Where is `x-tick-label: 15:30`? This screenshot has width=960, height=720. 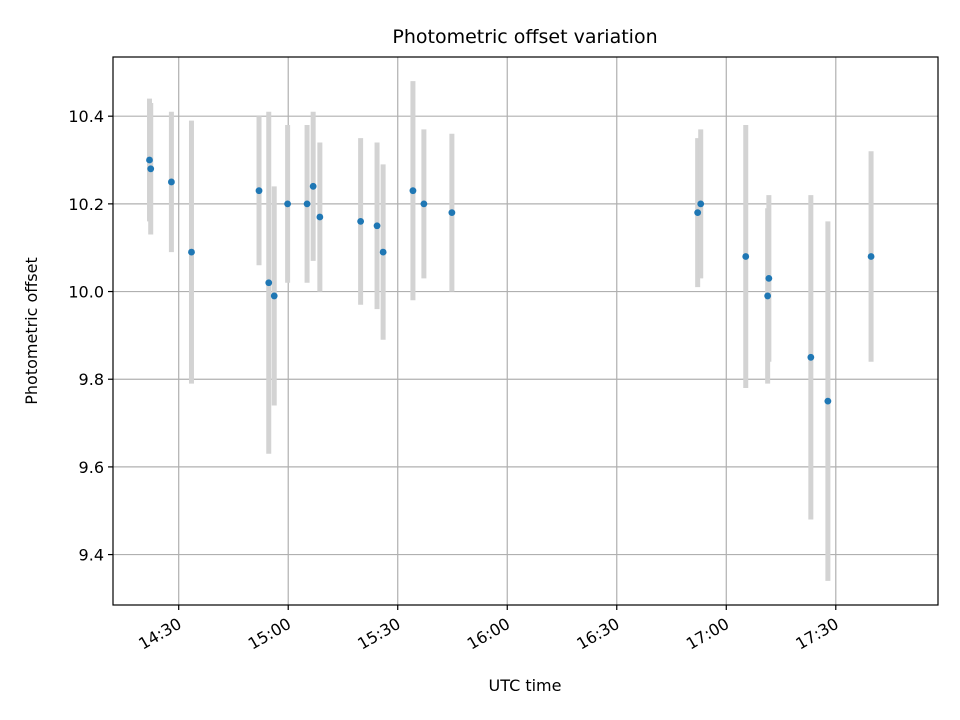 x-tick-label: 15:30 is located at coordinates (378, 634).